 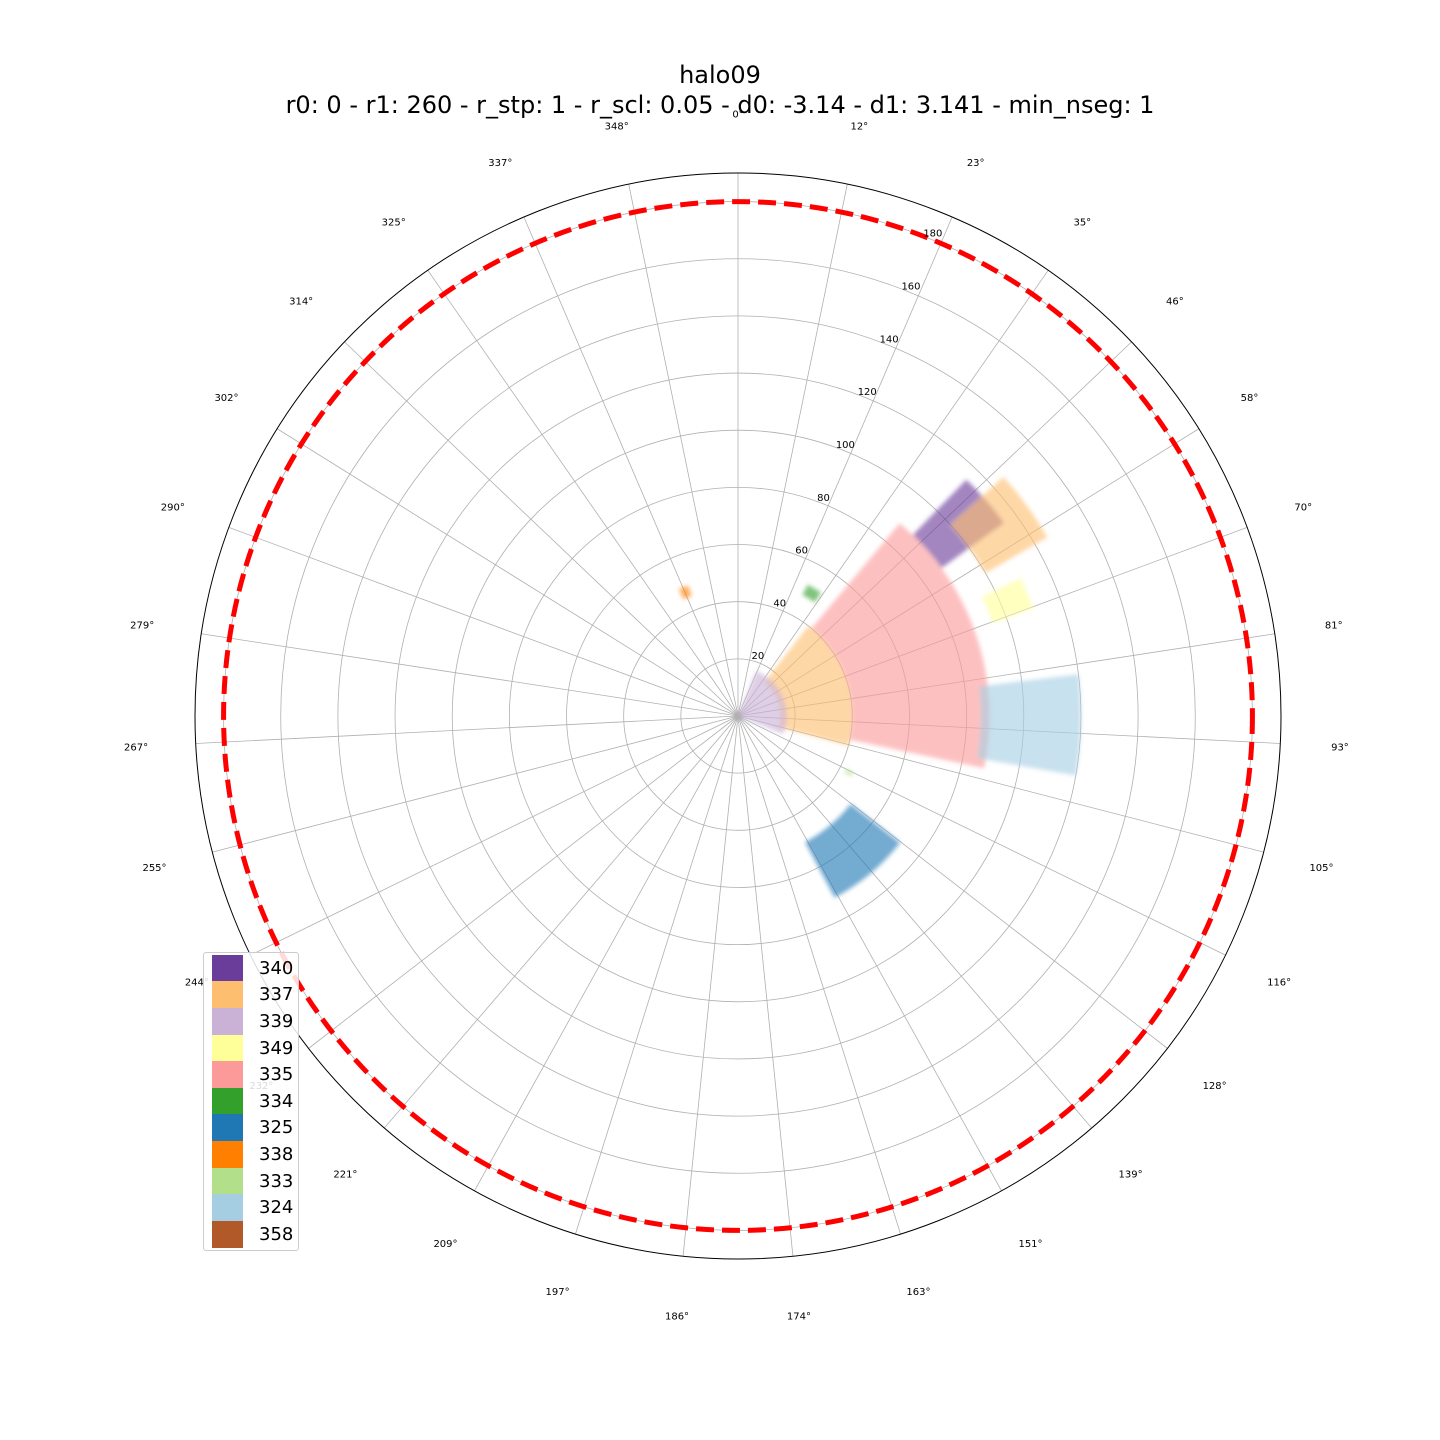 What do you see at coordinates (1279, 982) in the screenshot?
I see `theta-tick-label: 116°` at bounding box center [1279, 982].